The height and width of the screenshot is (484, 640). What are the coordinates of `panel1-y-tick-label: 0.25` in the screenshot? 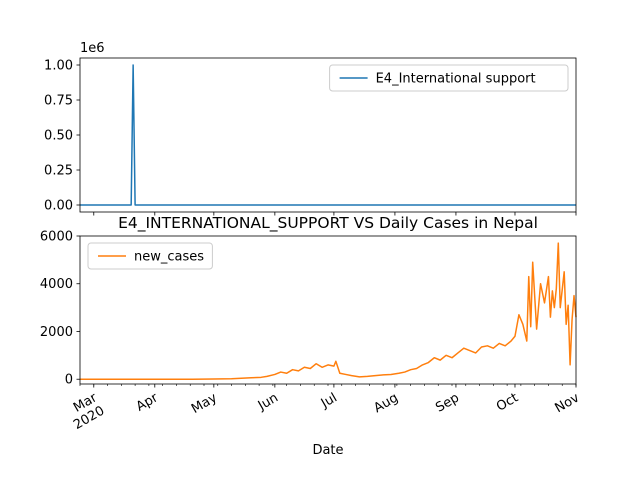 It's located at (58, 171).